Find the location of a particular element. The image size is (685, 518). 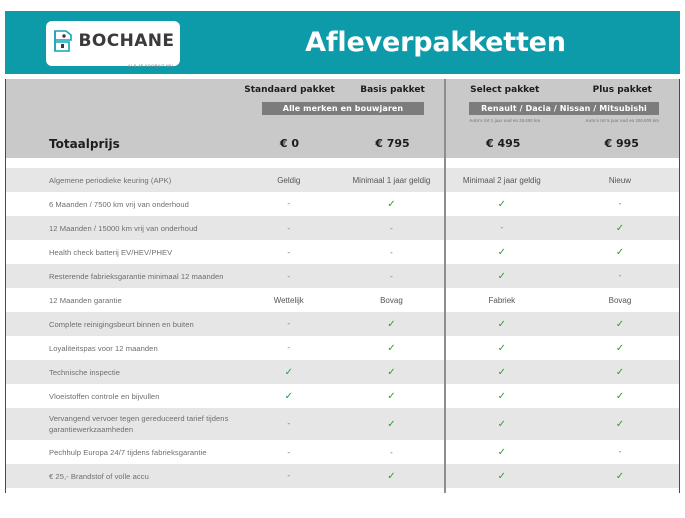

group-b-prices: € 495 € 995 is located at coordinates (562, 143).